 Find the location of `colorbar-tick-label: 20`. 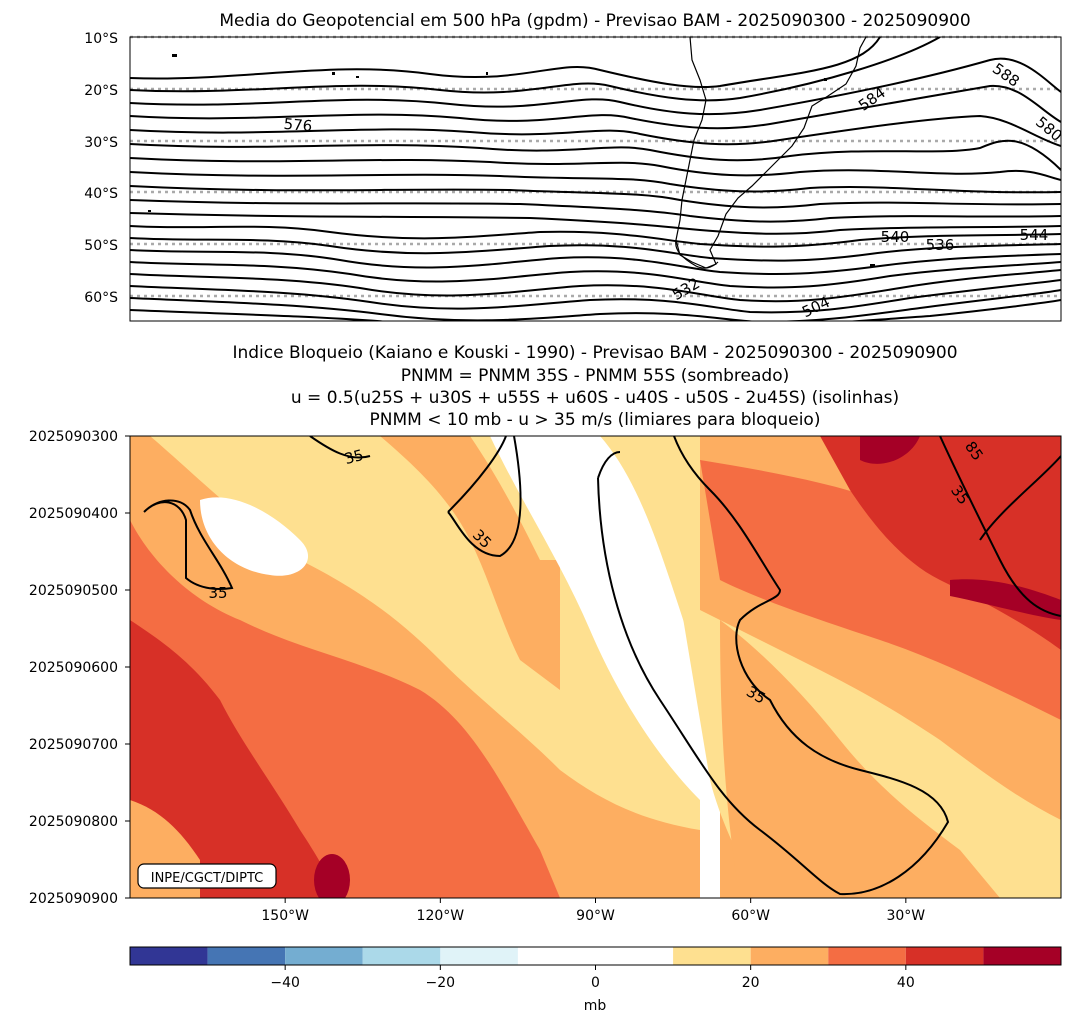

colorbar-tick-label: 20 is located at coordinates (751, 983).